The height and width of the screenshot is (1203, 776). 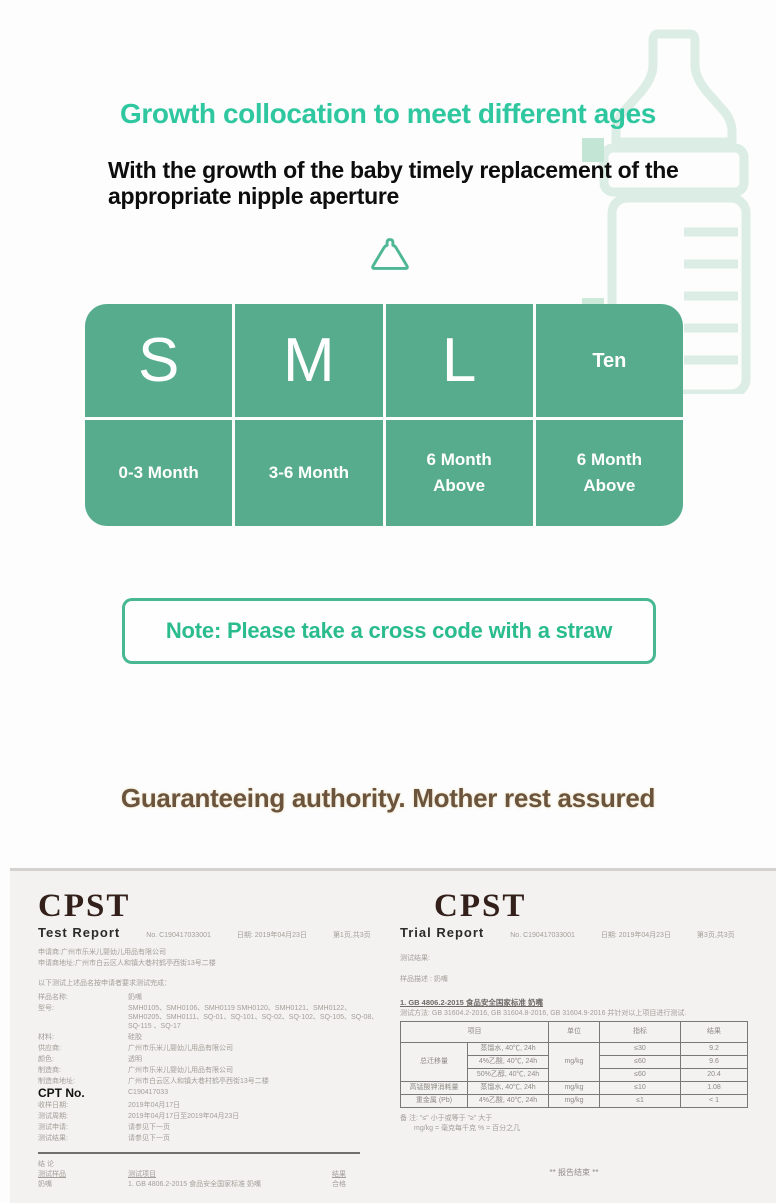 What do you see at coordinates (442, 932) in the screenshot?
I see `report-type: Trial Report` at bounding box center [442, 932].